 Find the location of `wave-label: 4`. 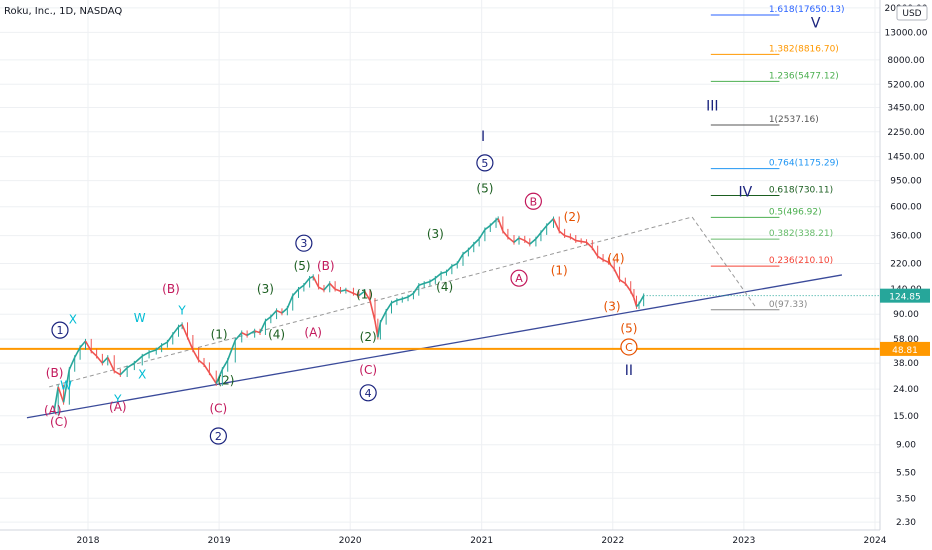

wave-label: 4 is located at coordinates (368, 393).